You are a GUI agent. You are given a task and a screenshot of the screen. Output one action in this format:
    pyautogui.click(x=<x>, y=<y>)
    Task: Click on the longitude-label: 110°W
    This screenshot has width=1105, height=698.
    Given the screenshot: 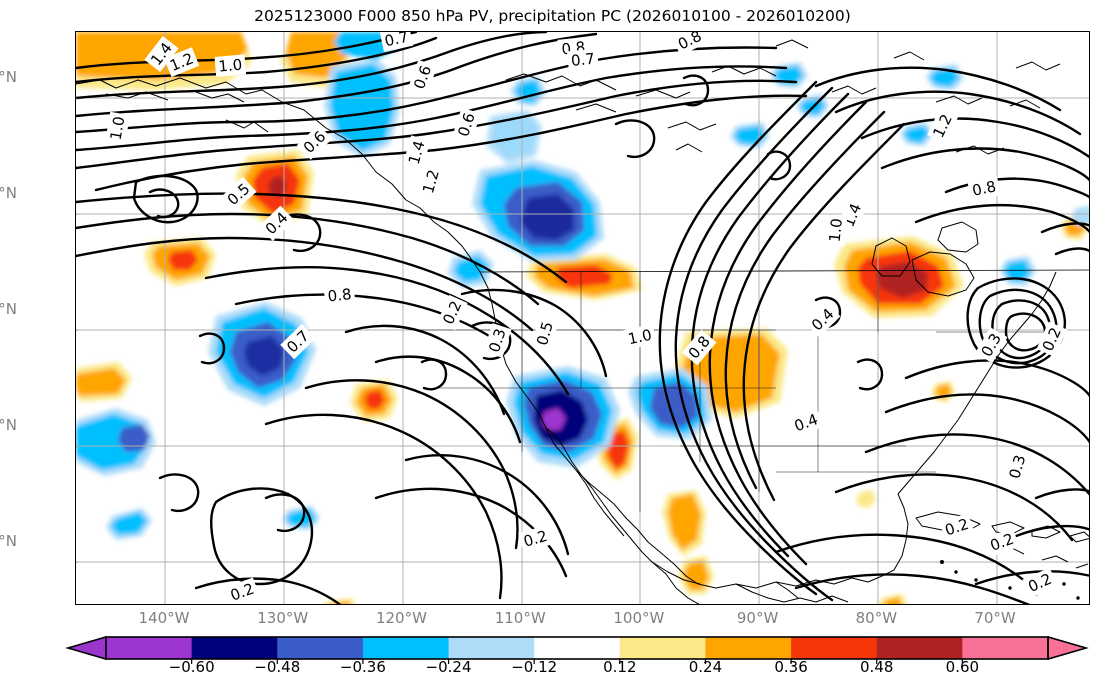 What is the action you would take?
    pyautogui.click(x=520, y=618)
    